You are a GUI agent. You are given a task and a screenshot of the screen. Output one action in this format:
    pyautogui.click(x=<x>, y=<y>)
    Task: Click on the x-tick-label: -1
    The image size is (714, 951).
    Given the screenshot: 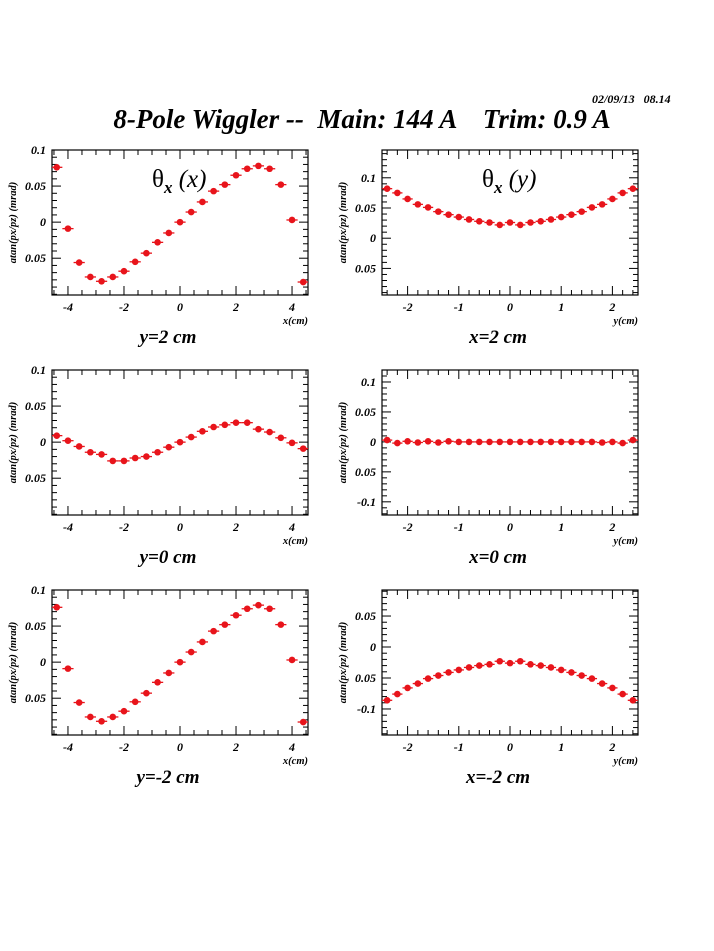 What is the action you would take?
    pyautogui.click(x=459, y=527)
    